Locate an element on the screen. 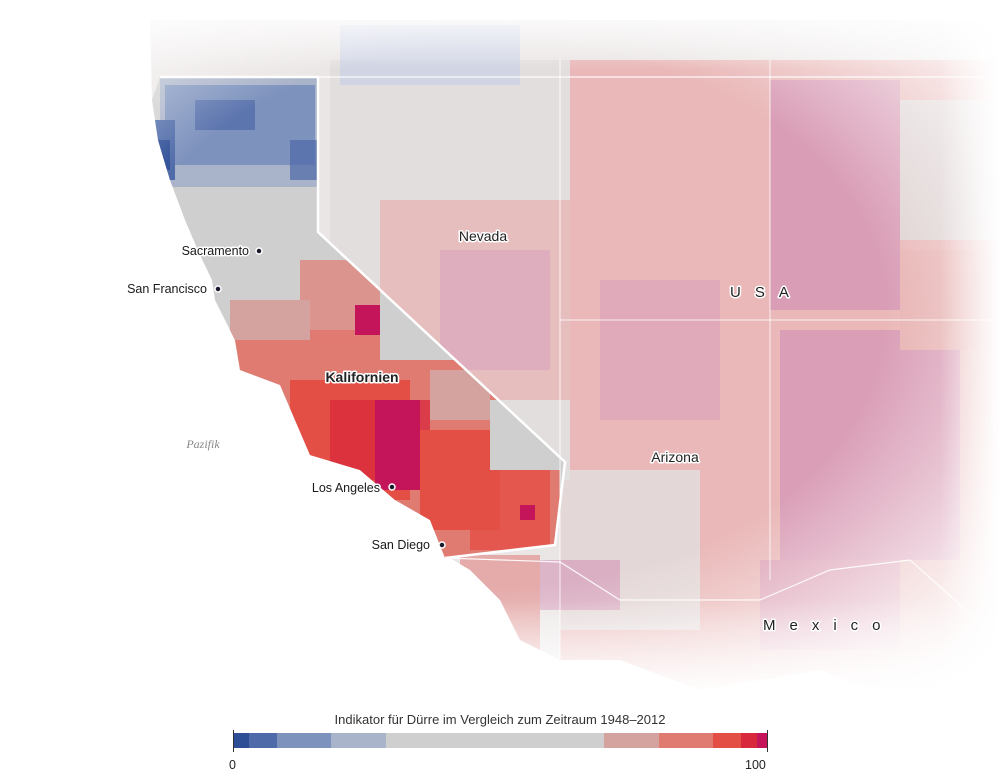 This screenshot has height=780, width=1000. label-kalifornien: Kalifornien is located at coordinates (361, 377).